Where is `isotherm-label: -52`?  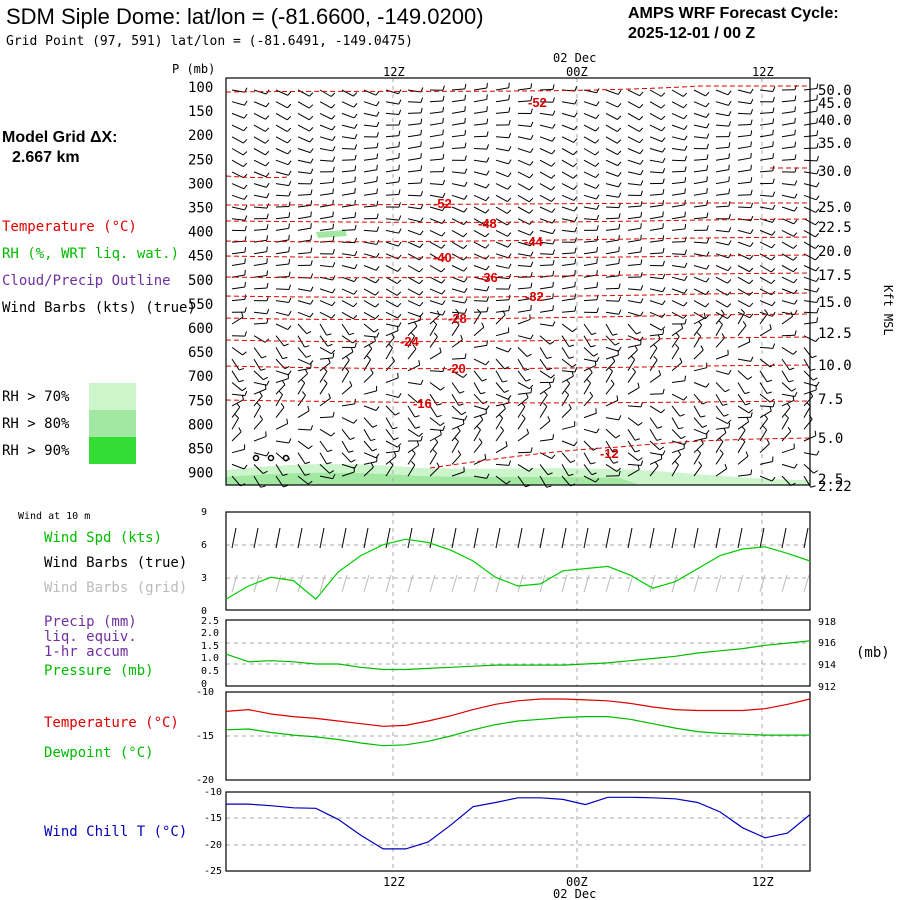
isotherm-label: -52 is located at coordinates (442, 203).